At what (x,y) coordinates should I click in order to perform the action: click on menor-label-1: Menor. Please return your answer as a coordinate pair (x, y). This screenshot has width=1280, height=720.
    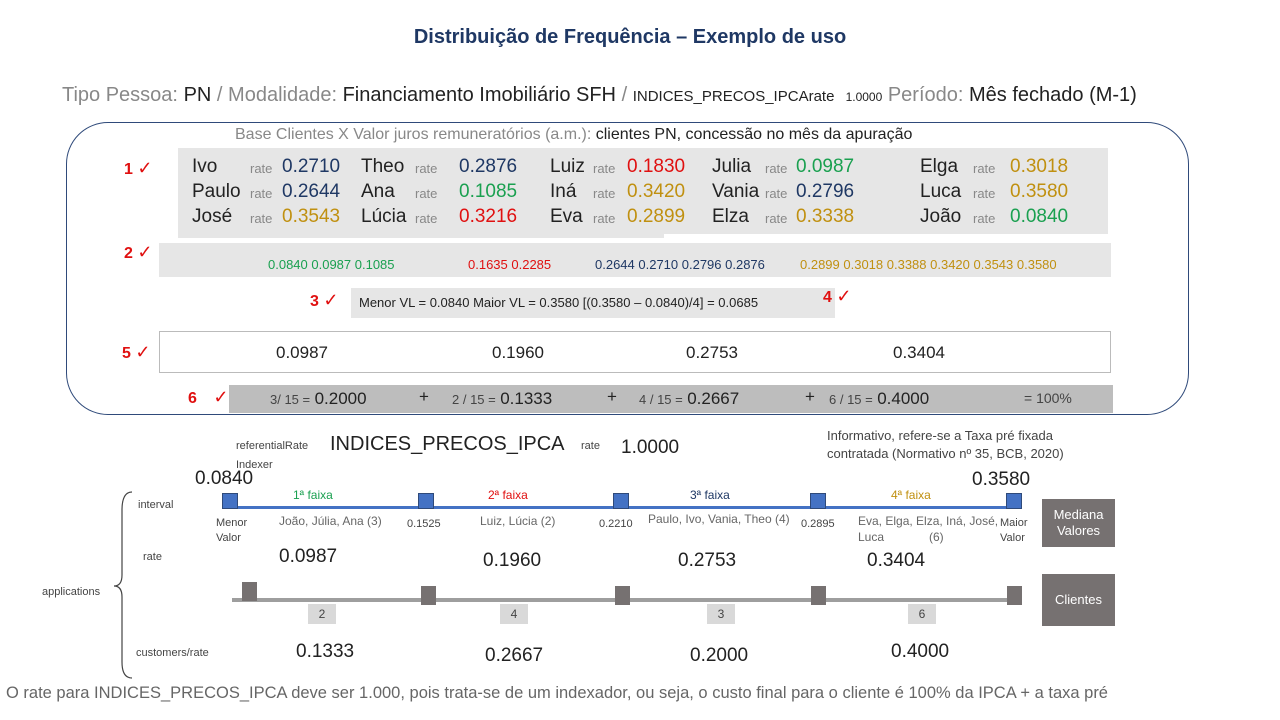
    Looking at the image, I should click on (232, 523).